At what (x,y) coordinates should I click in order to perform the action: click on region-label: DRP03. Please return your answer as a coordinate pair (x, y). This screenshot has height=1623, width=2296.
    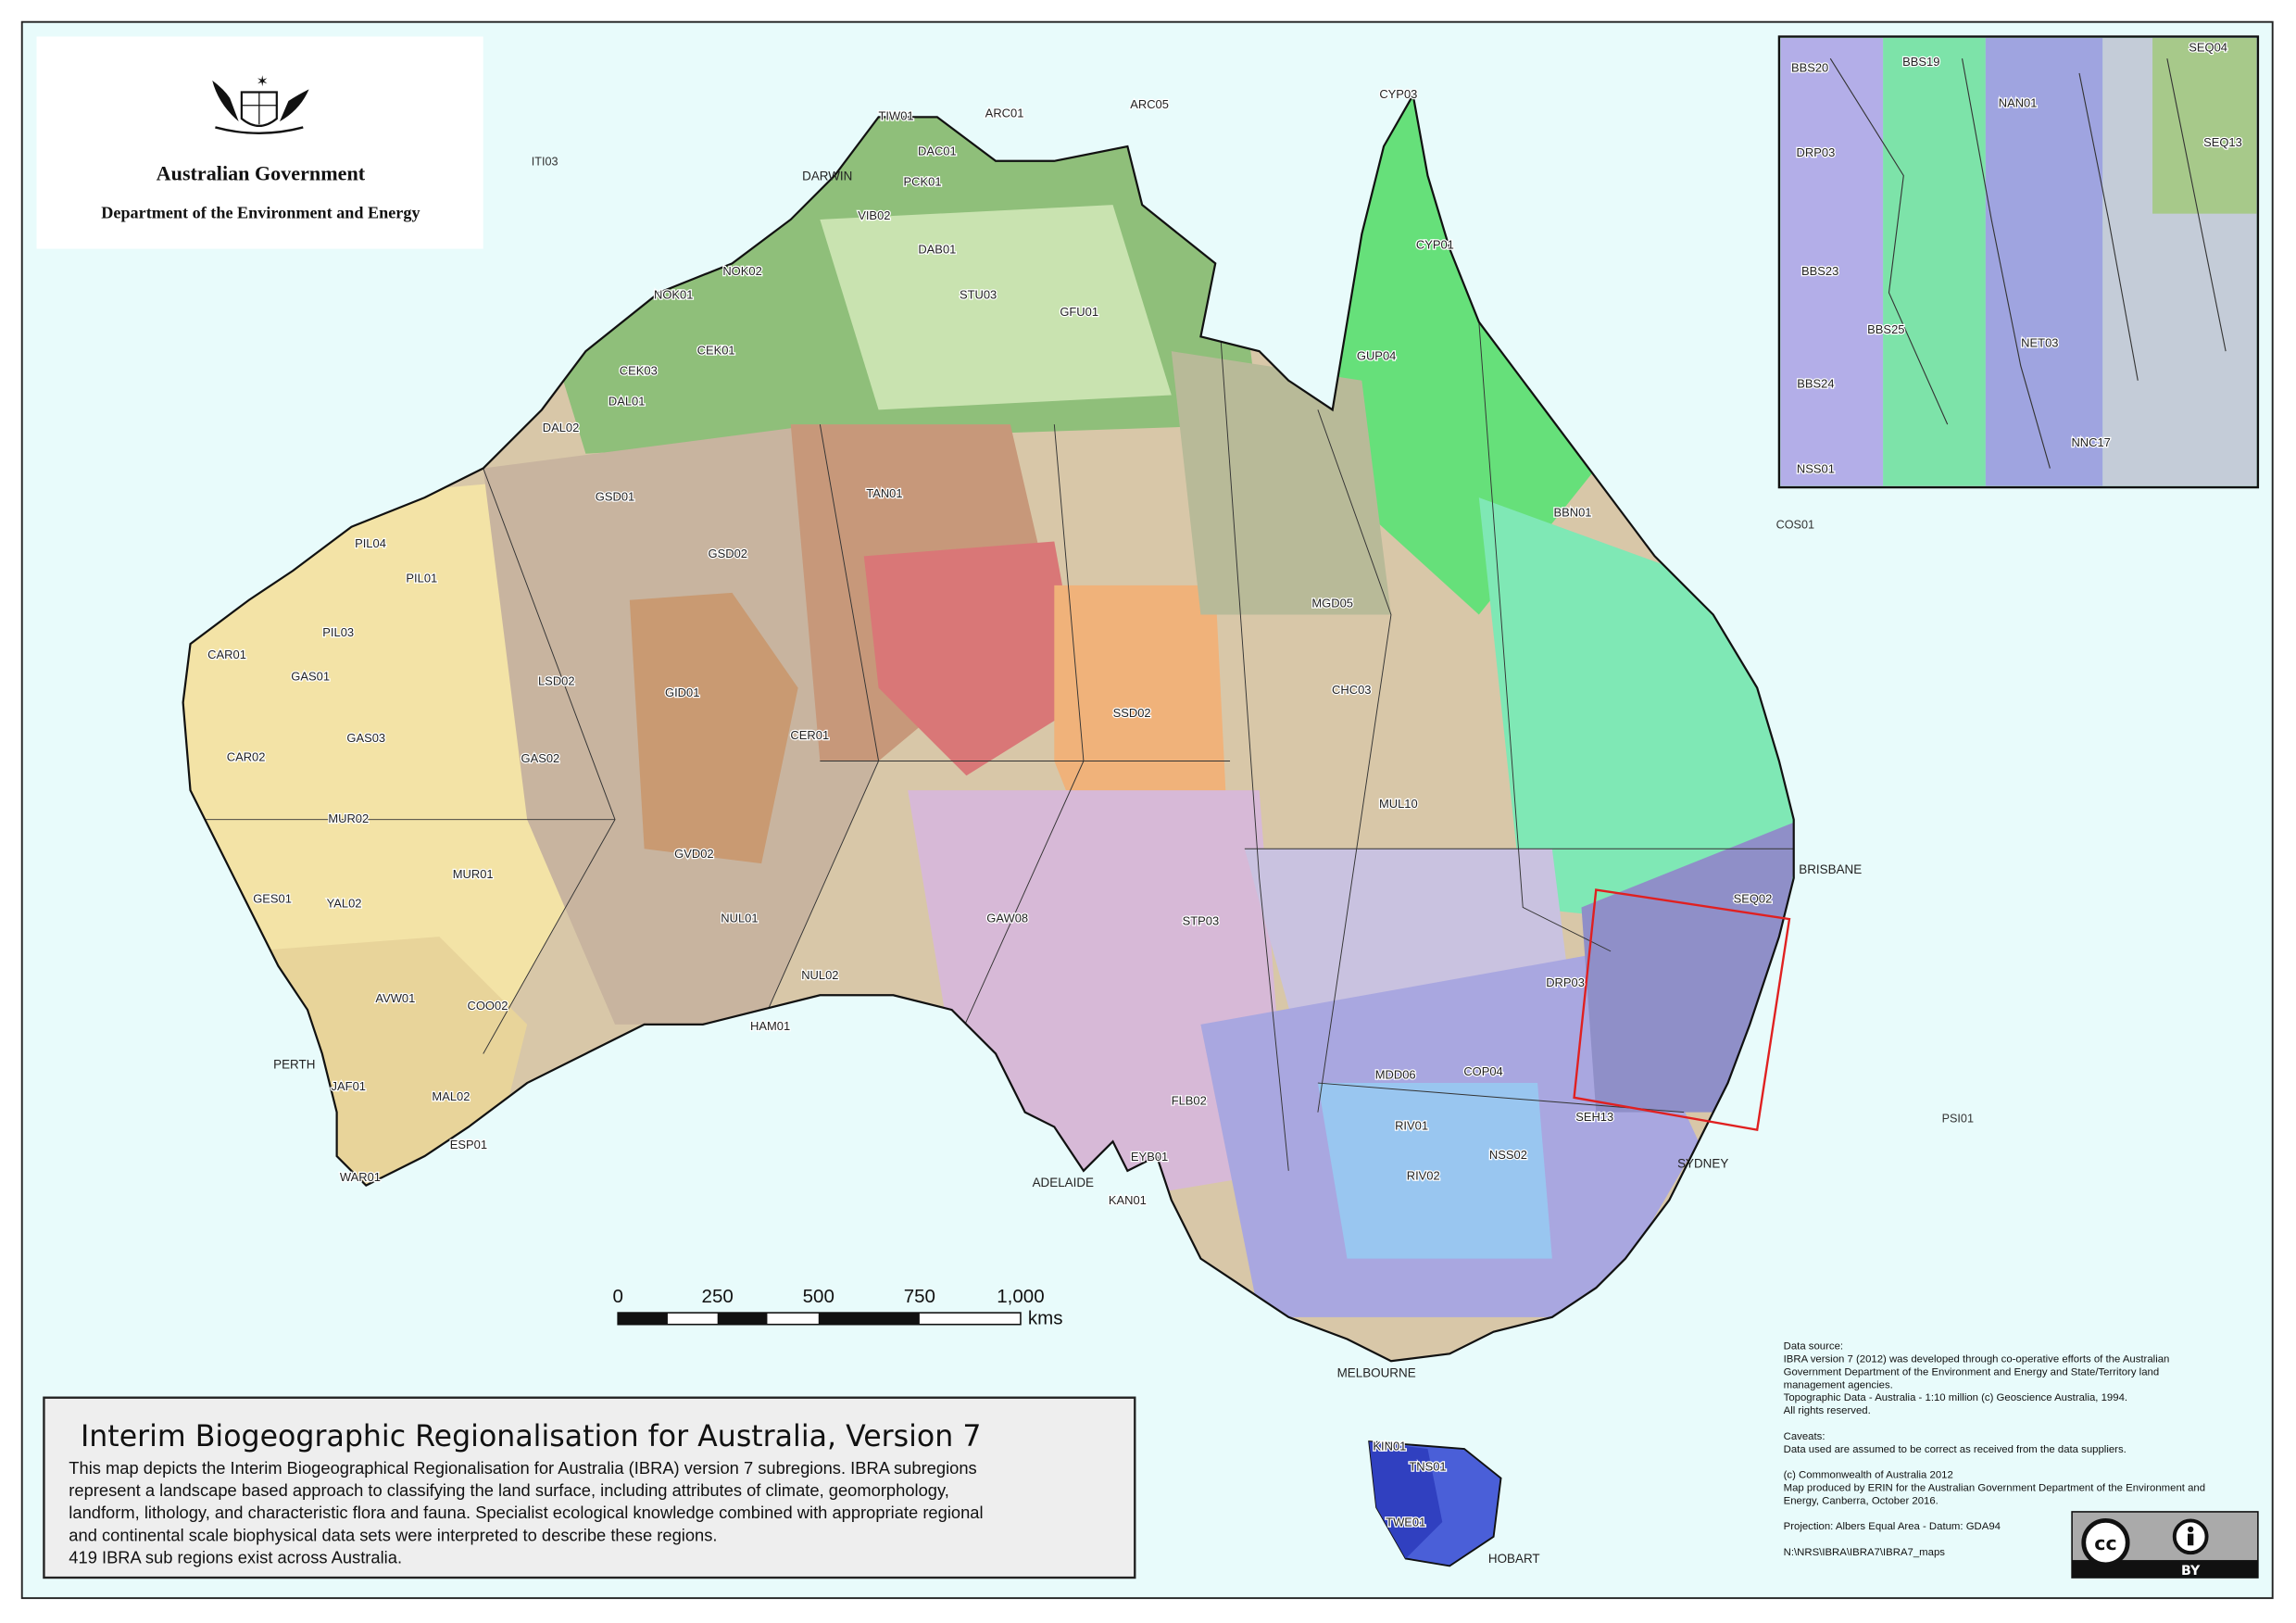
    Looking at the image, I should click on (1565, 982).